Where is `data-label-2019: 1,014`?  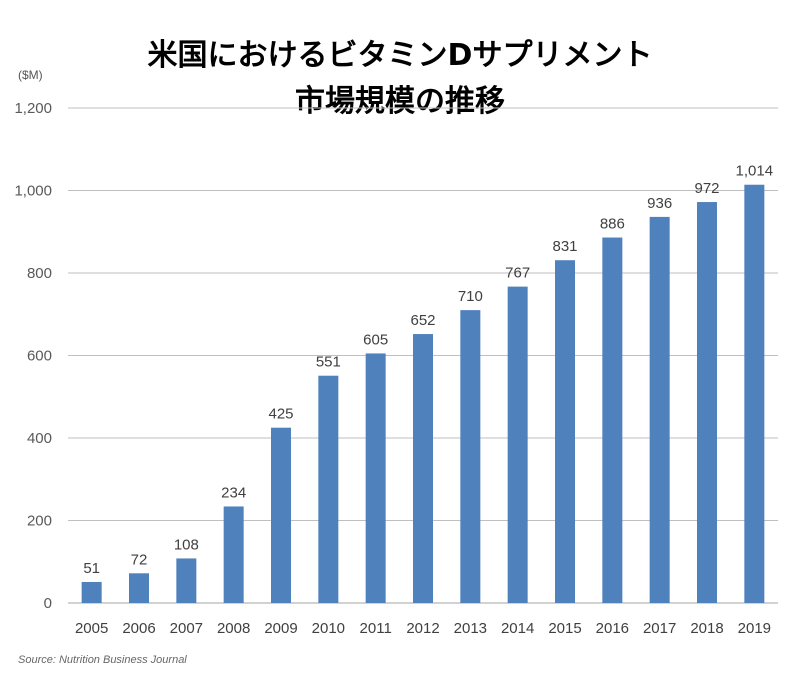
data-label-2019: 1,014 is located at coordinates (755, 171).